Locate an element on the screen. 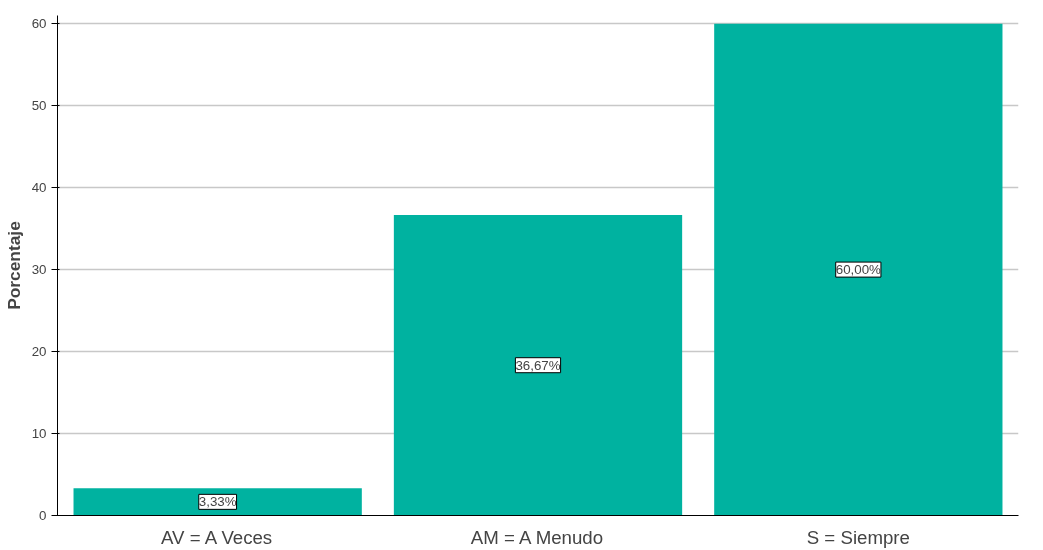 The image size is (1043, 550). y-axis-title: Porcentaje is located at coordinates (13, 265).